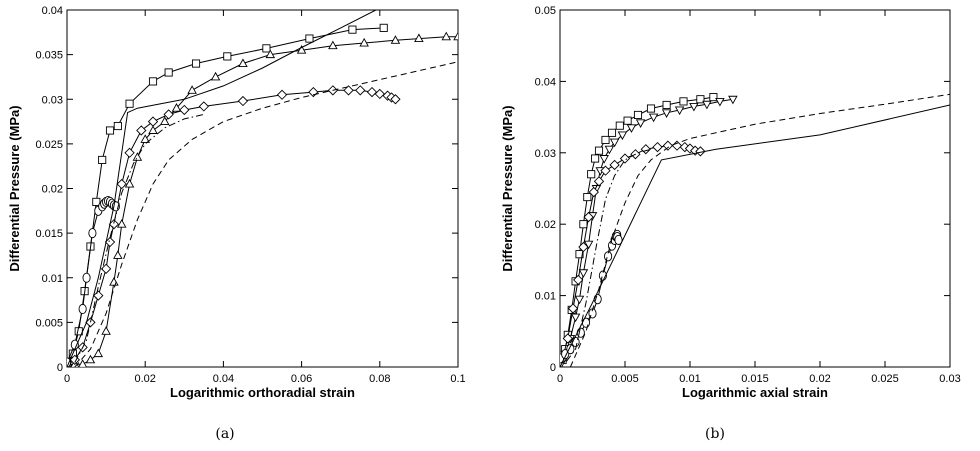 The height and width of the screenshot is (451, 980). Describe the element at coordinates (52, 11) in the screenshot. I see `y-tick-label-a: 0.04` at that location.